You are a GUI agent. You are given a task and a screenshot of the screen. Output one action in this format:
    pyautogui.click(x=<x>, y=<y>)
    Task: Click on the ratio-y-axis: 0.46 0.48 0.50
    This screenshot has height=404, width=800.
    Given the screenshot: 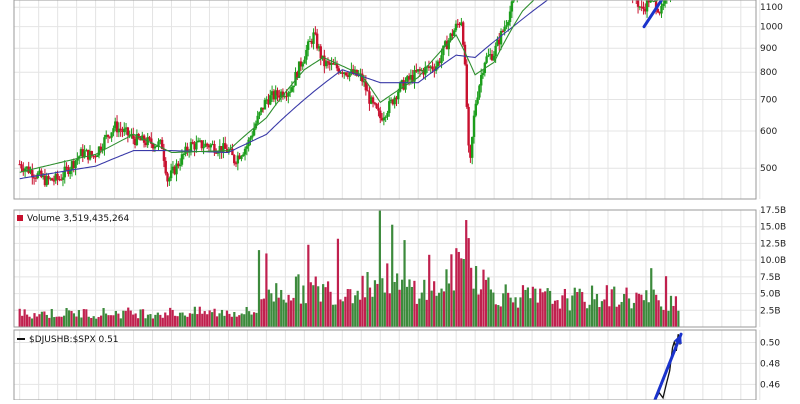 What is the action you would take?
    pyautogui.click(x=770, y=365)
    